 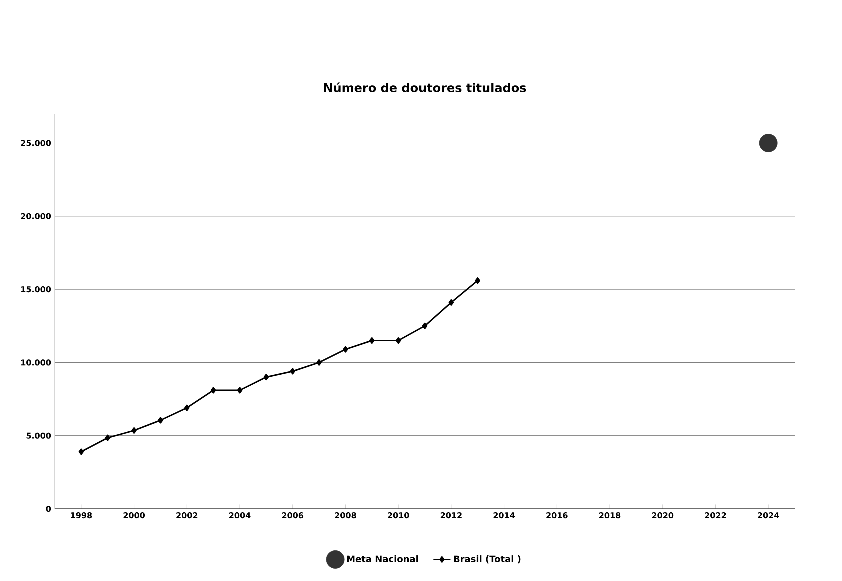 I want to click on x-tick-label: 2018, so click(x=610, y=515).